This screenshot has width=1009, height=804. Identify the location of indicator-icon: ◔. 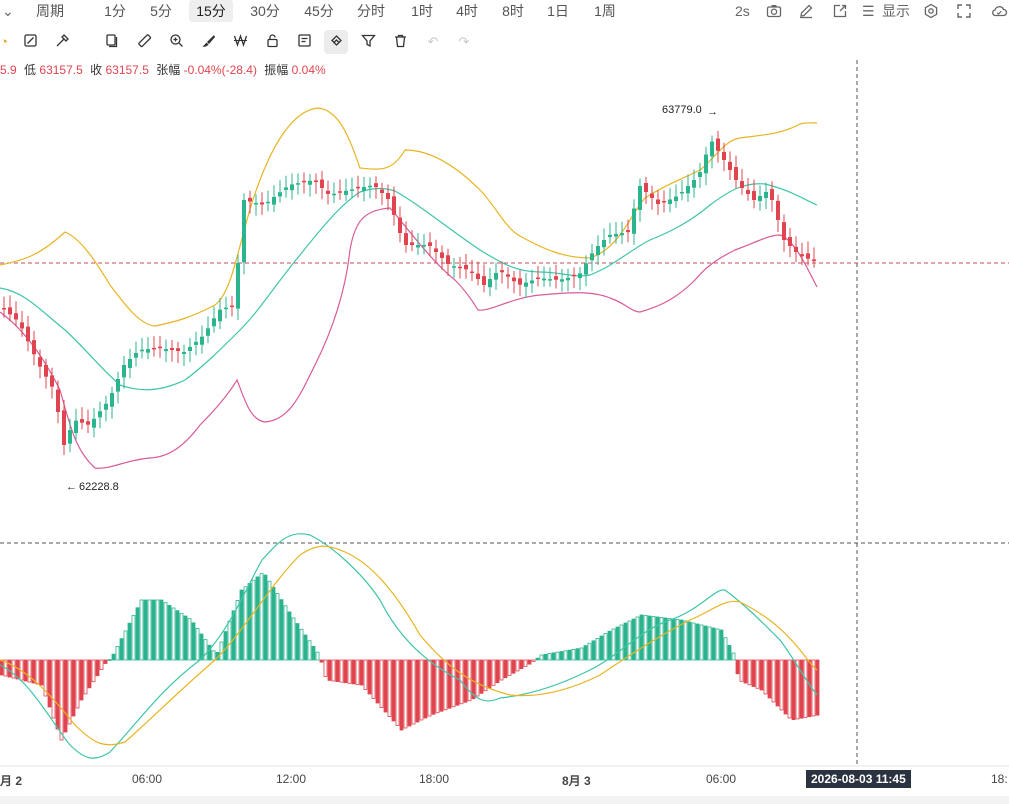
(4, 41).